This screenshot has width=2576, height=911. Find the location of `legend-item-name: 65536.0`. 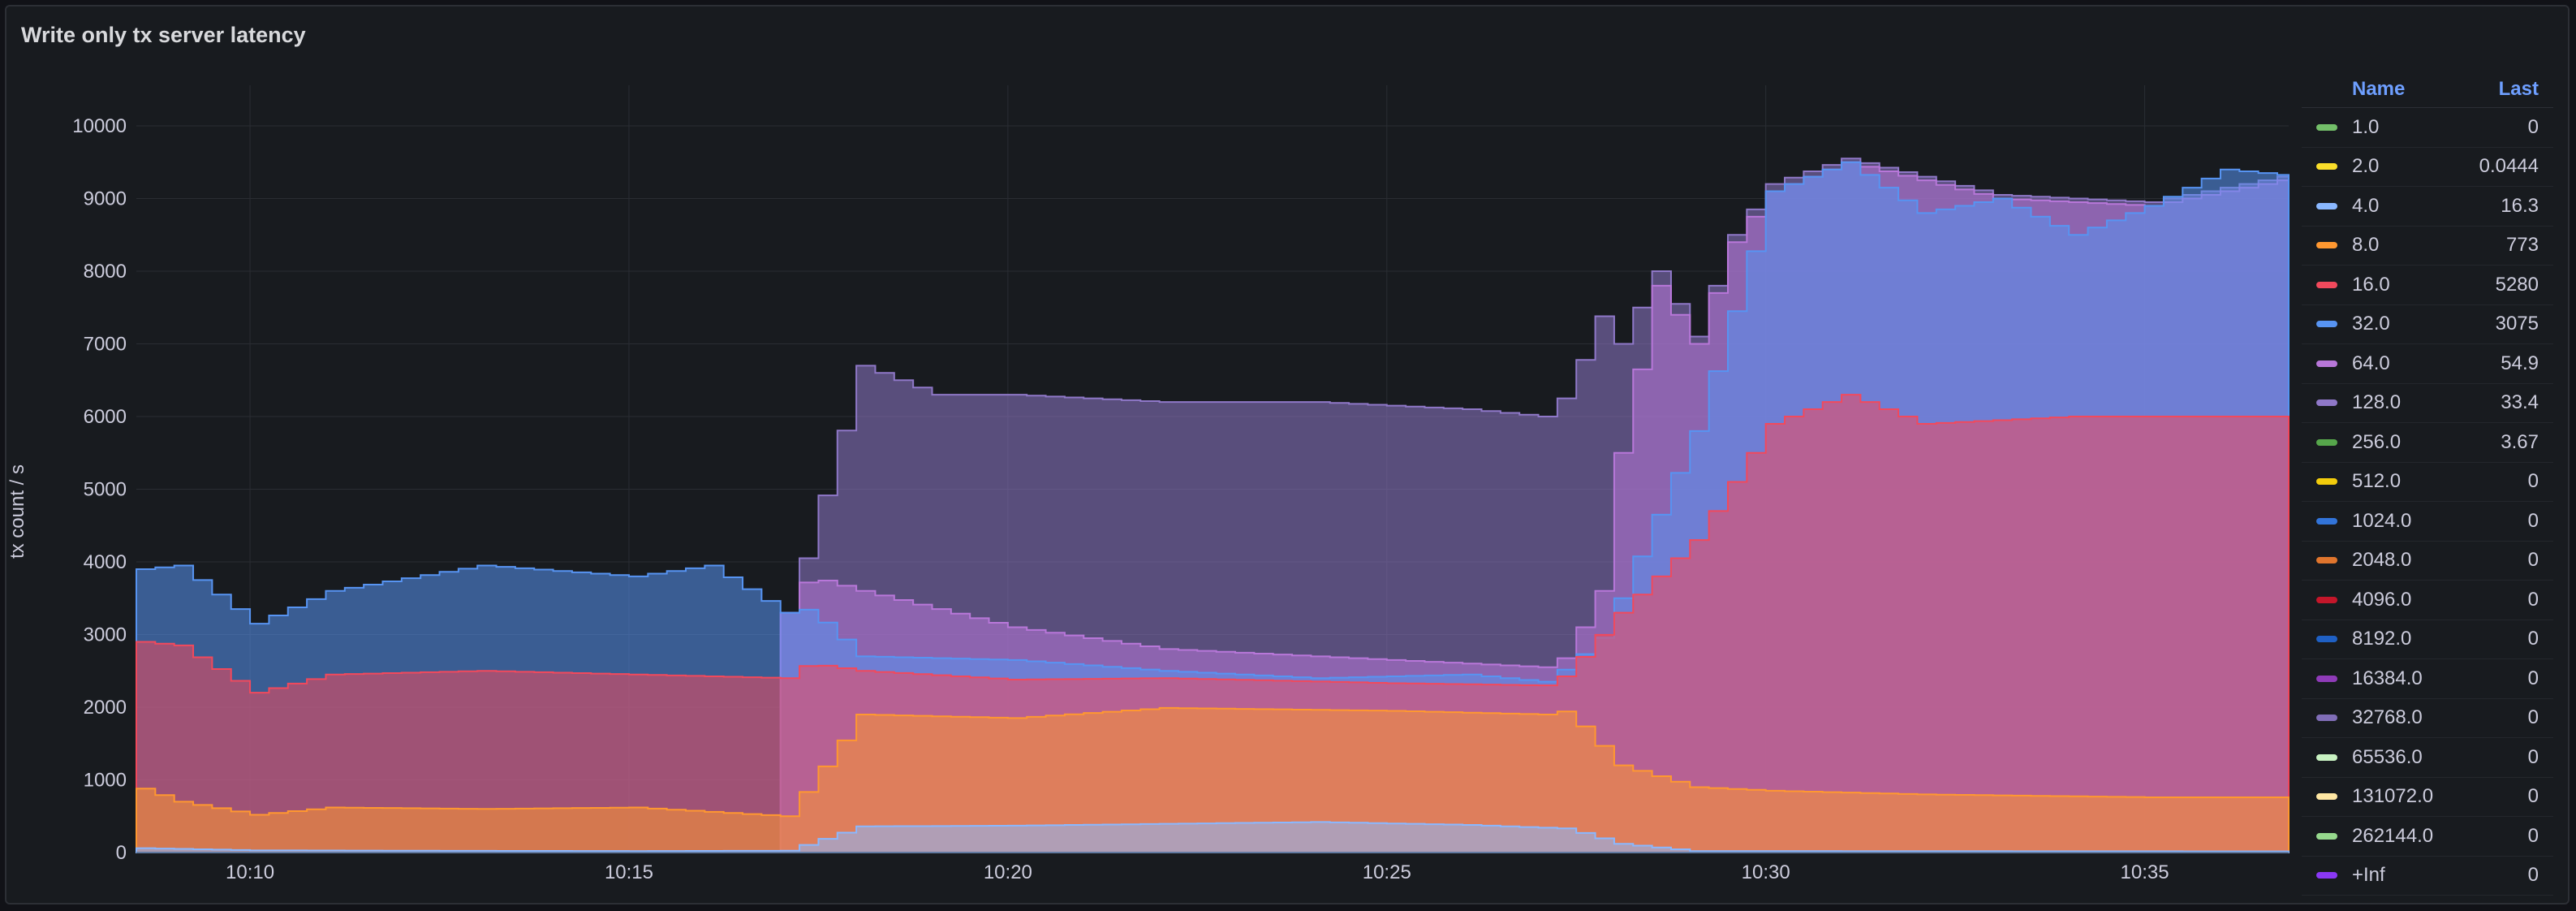

legend-item-name: 65536.0 is located at coordinates (2388, 756).